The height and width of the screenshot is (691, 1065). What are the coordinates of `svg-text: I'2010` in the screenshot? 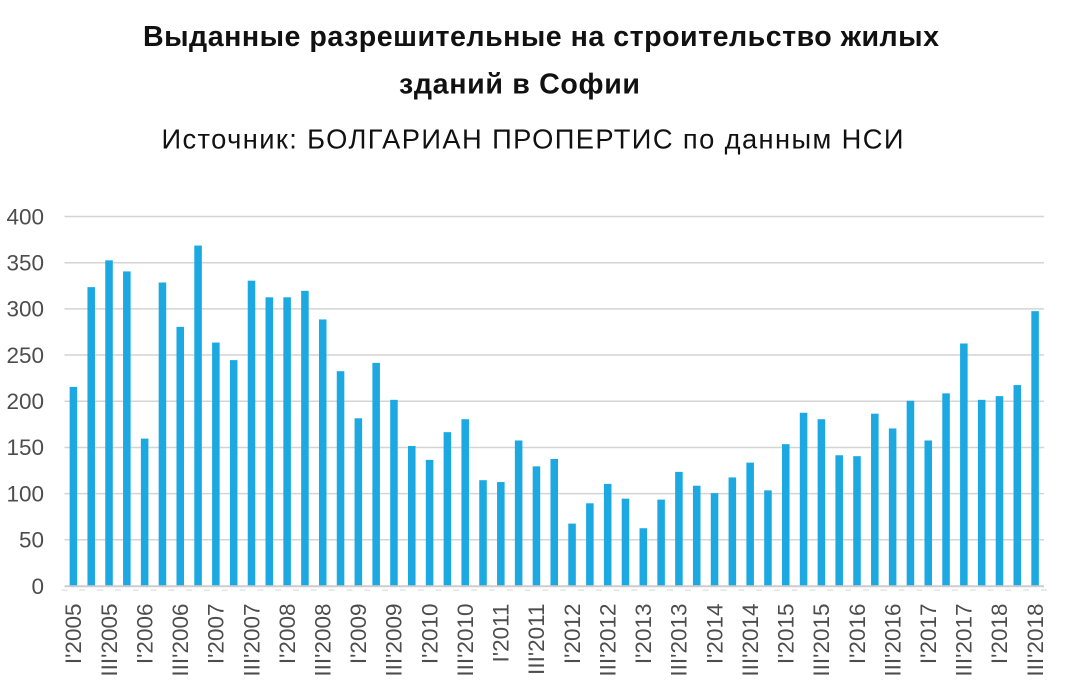 It's located at (429, 634).